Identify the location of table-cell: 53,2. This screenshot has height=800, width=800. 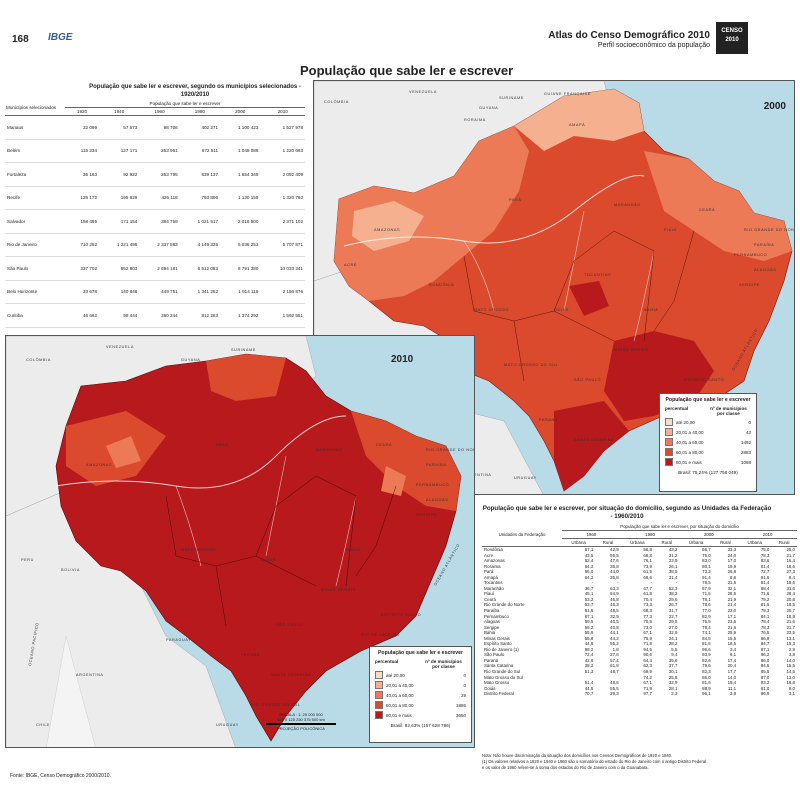
(589, 599).